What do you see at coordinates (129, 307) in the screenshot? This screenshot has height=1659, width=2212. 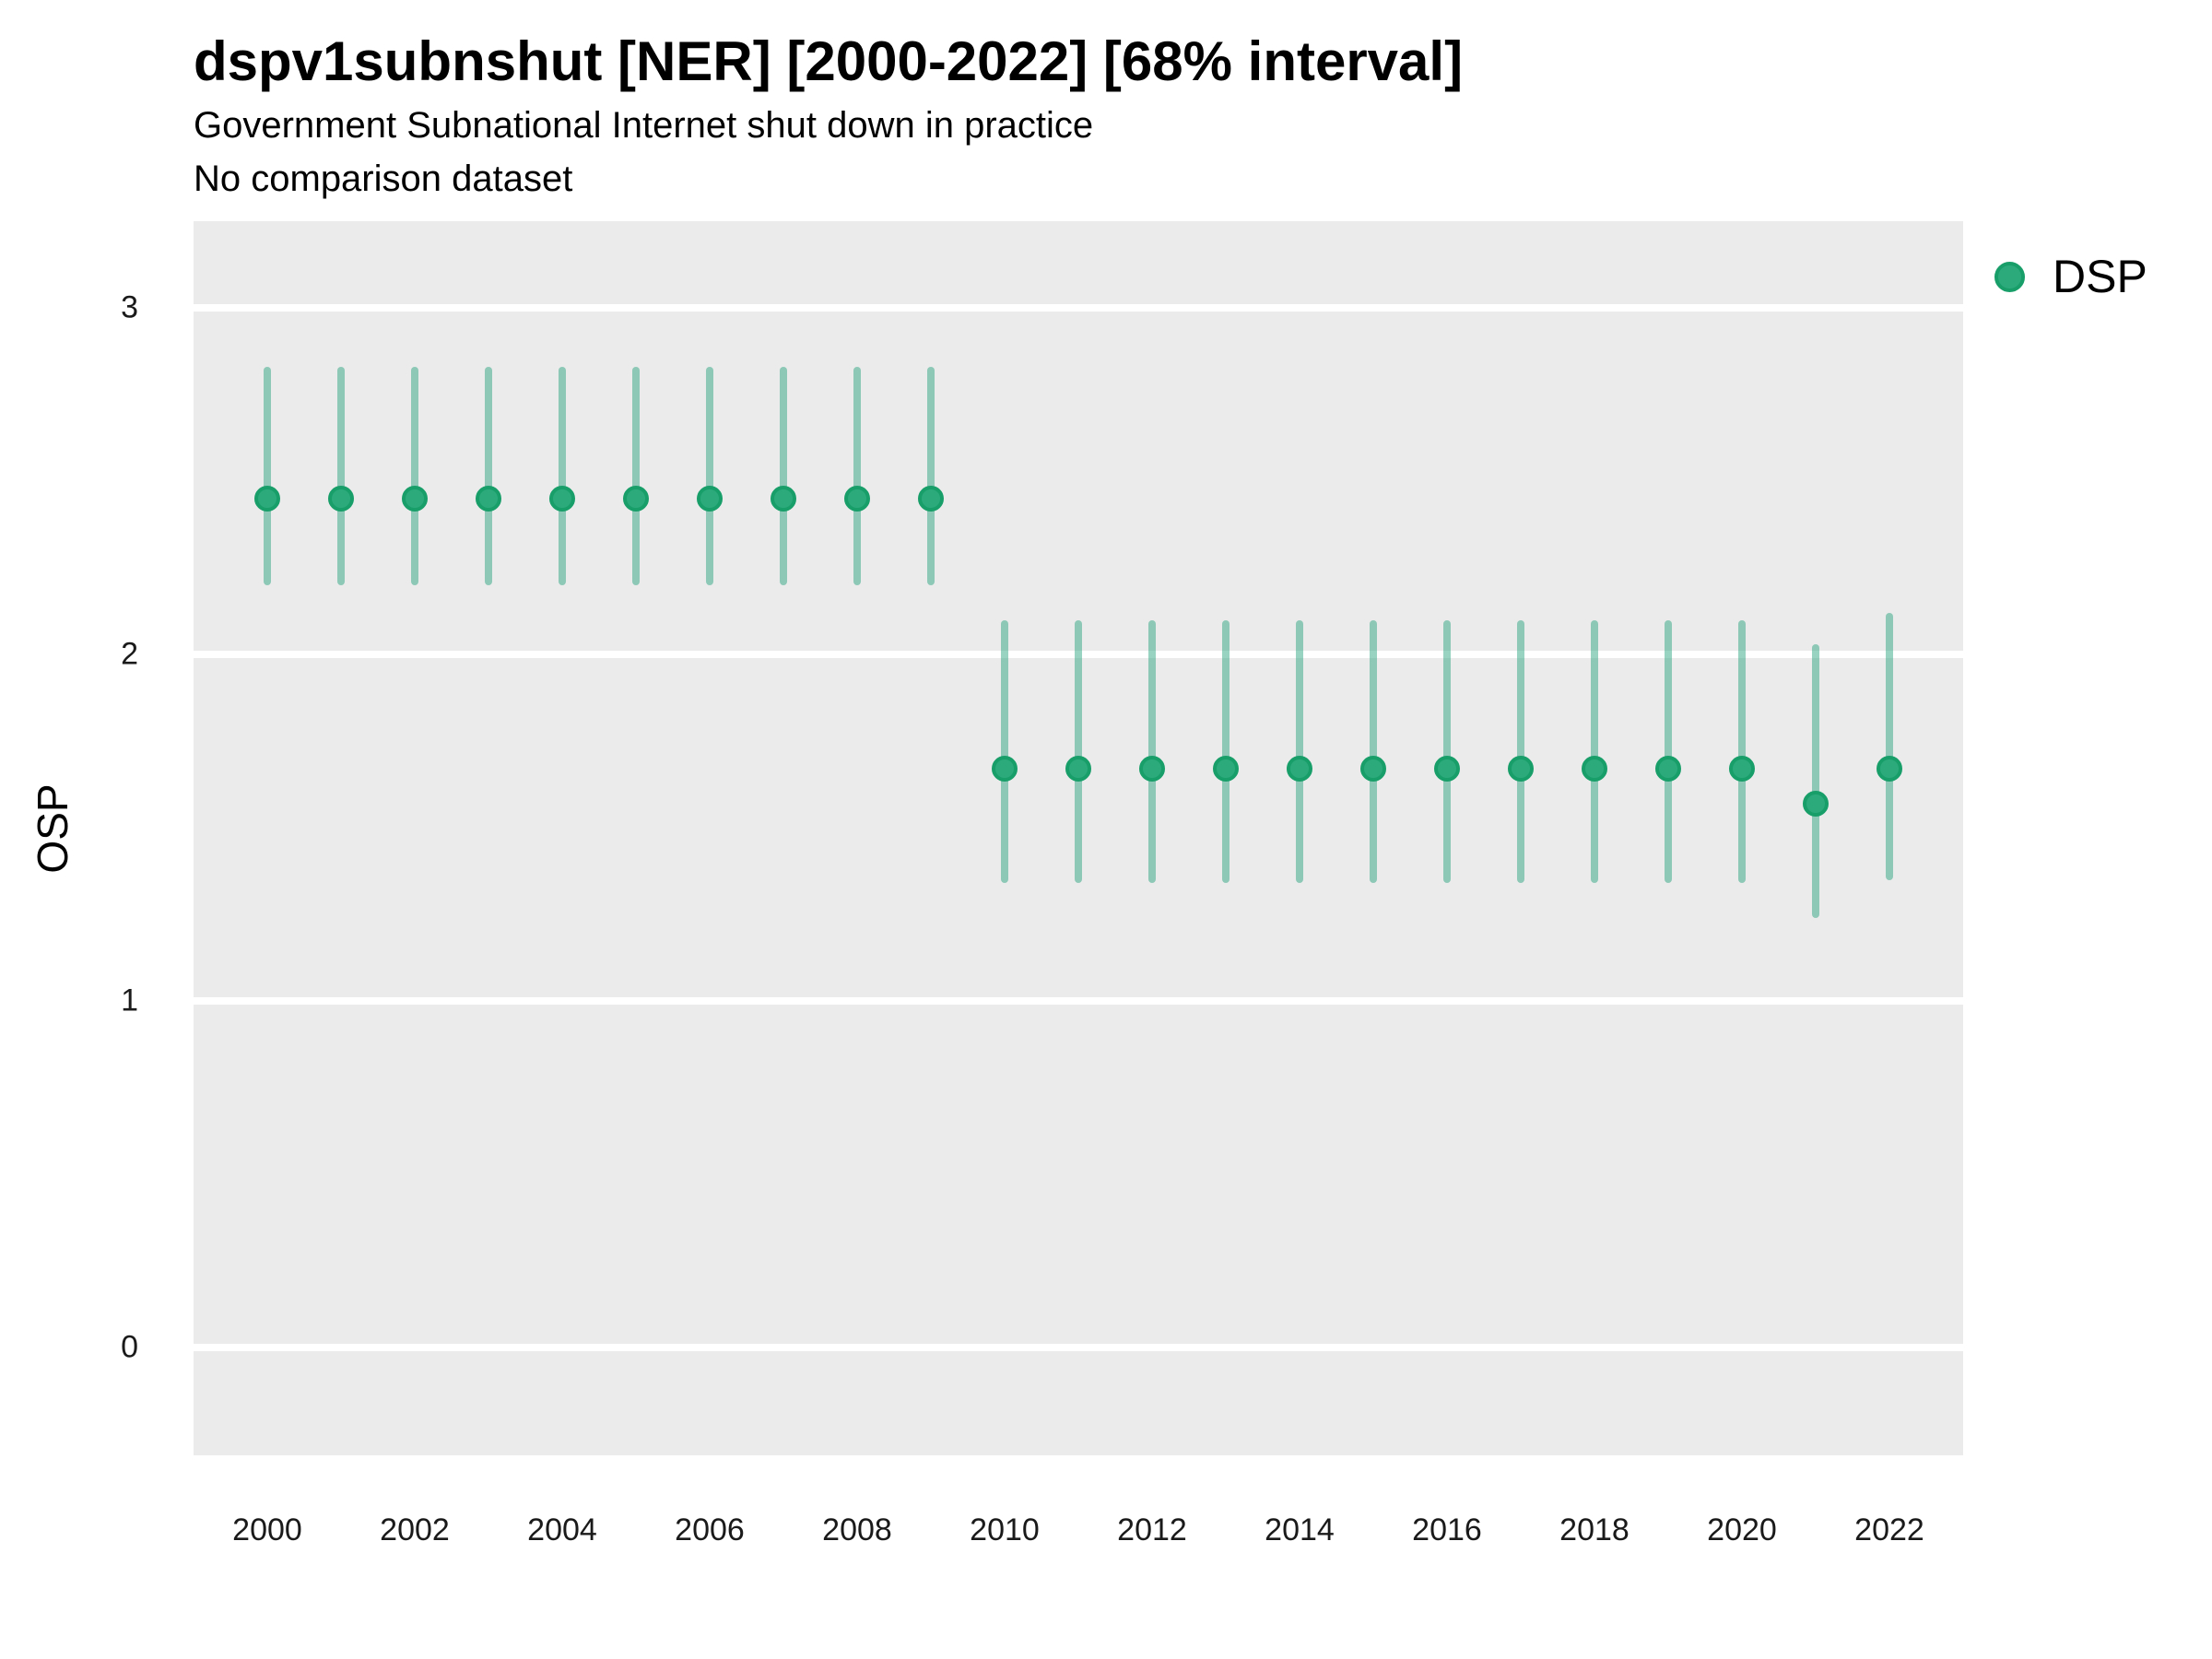 I see `y-tick-label: 3` at bounding box center [129, 307].